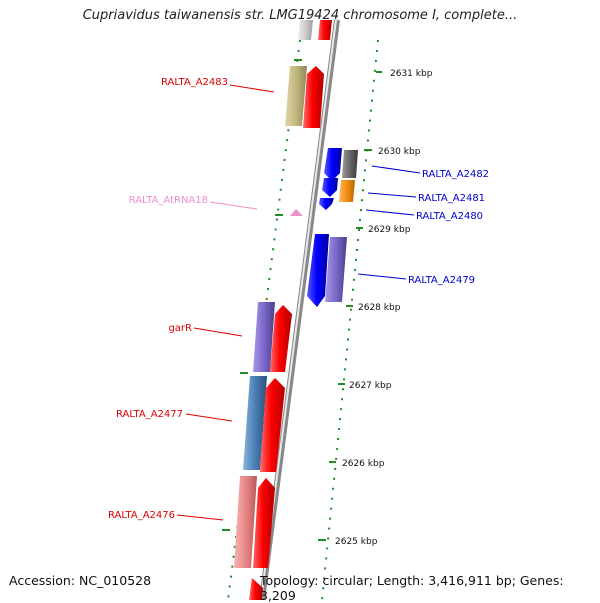 The image size is (600, 603). What do you see at coordinates (333, 164) in the screenshot?
I see `cds-arrow-ralta-a2482` at bounding box center [333, 164].